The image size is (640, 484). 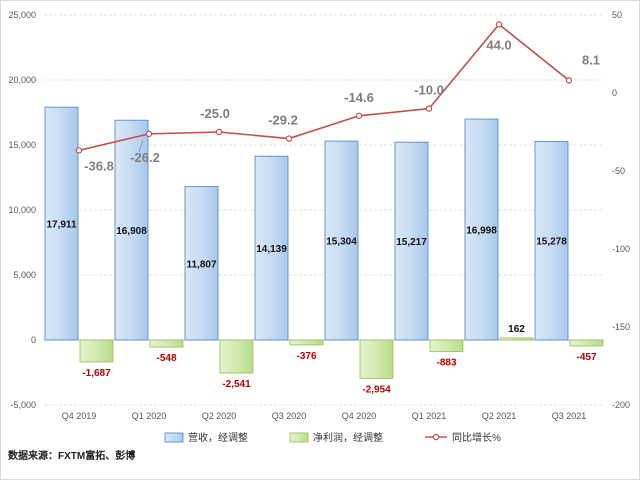 What do you see at coordinates (621, 249) in the screenshot?
I see `y-right-tick-label: -100` at bounding box center [621, 249].